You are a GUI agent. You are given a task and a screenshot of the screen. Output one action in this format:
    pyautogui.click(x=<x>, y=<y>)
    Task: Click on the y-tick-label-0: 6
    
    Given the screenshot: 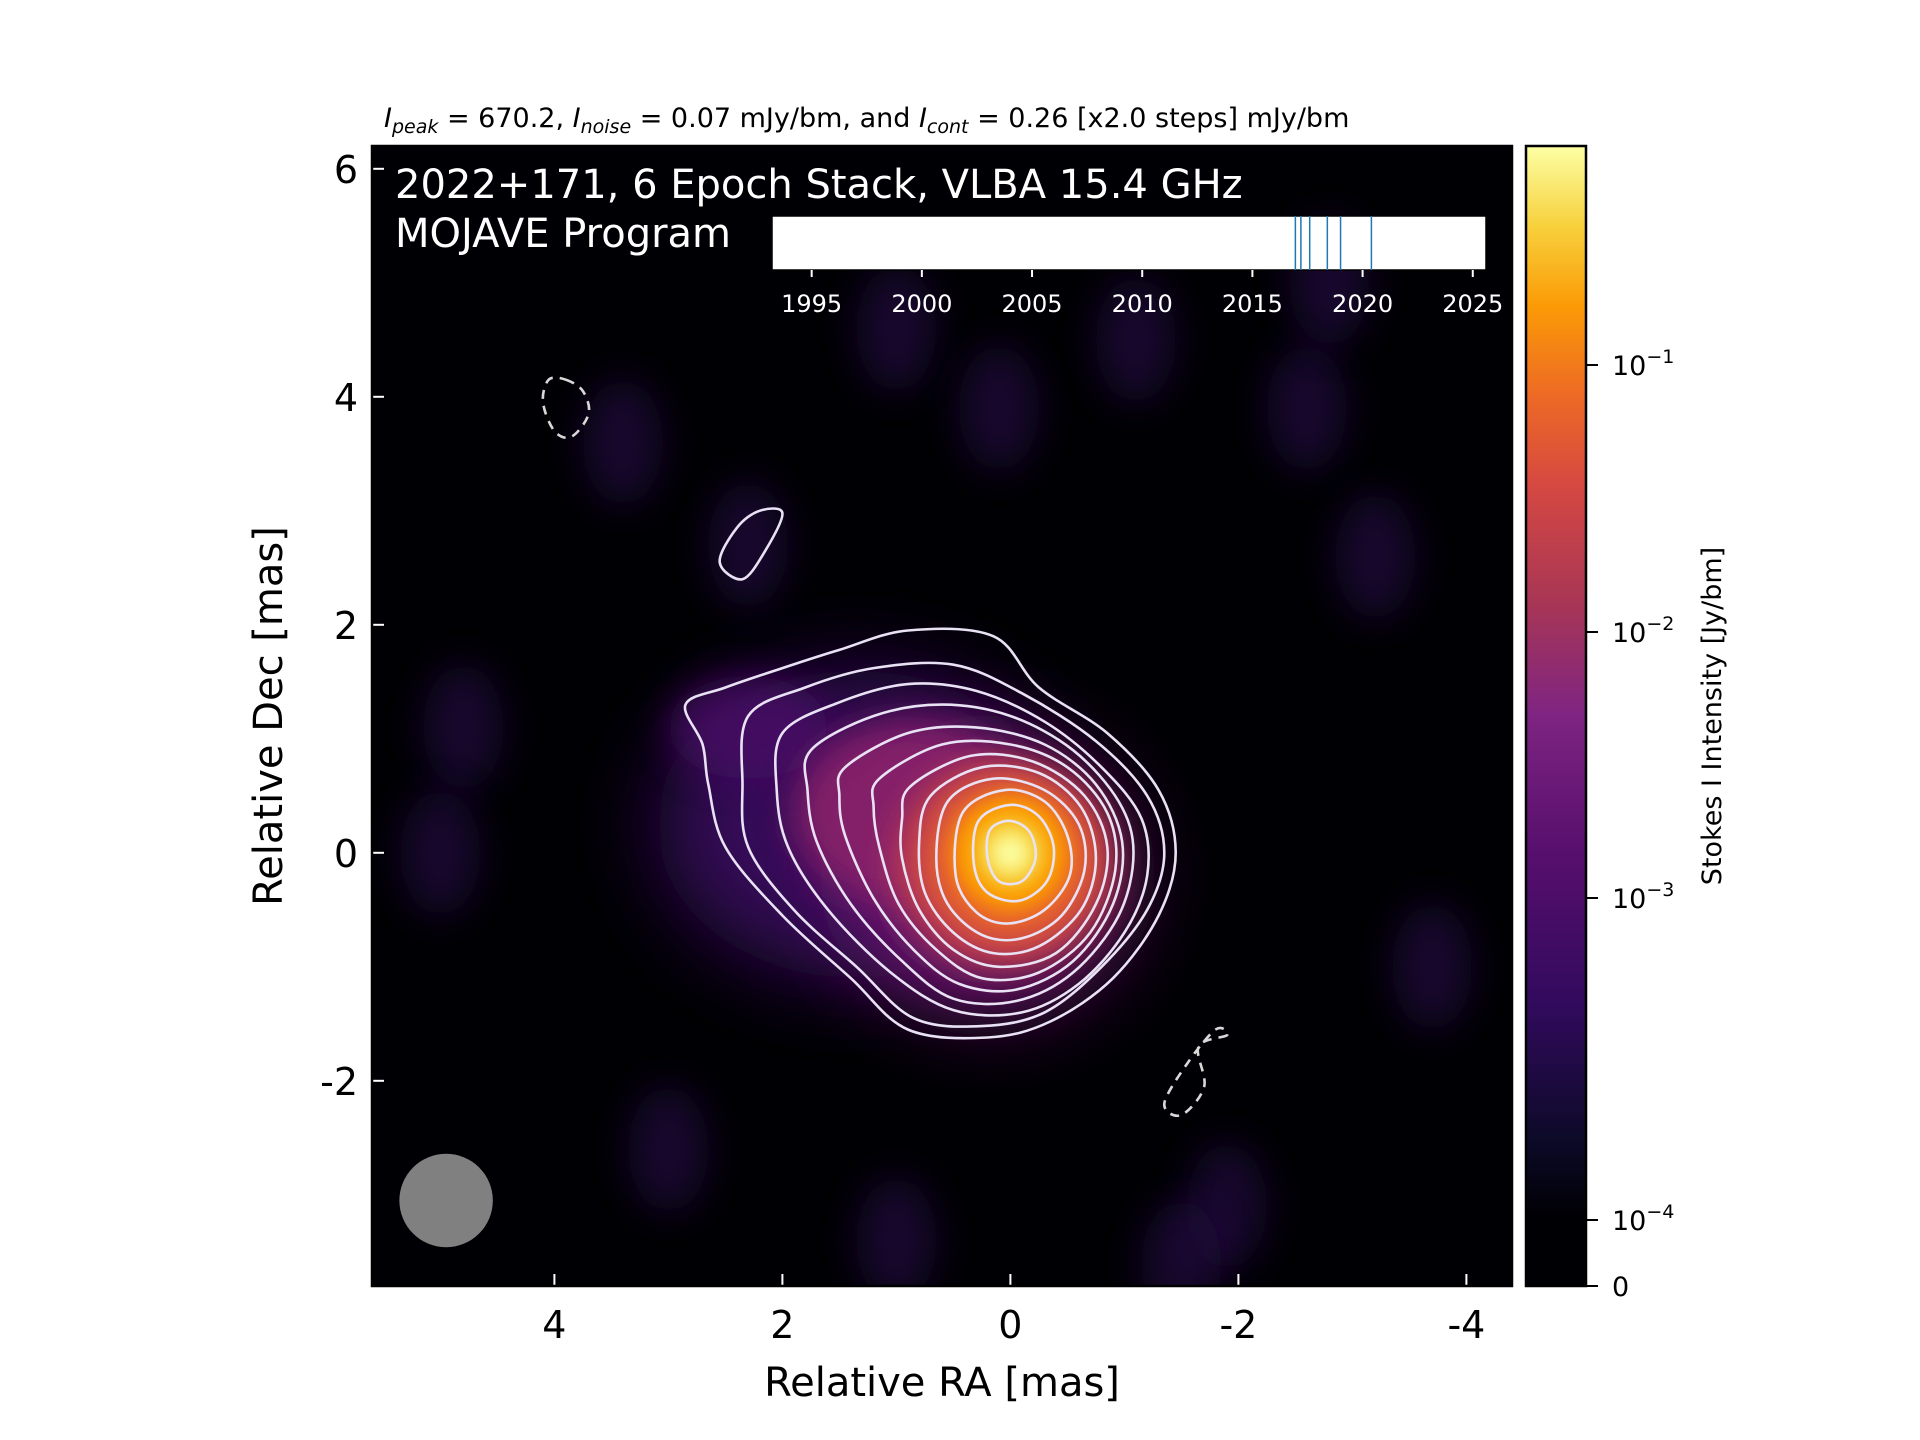 What is the action you would take?
    pyautogui.click(x=346, y=170)
    